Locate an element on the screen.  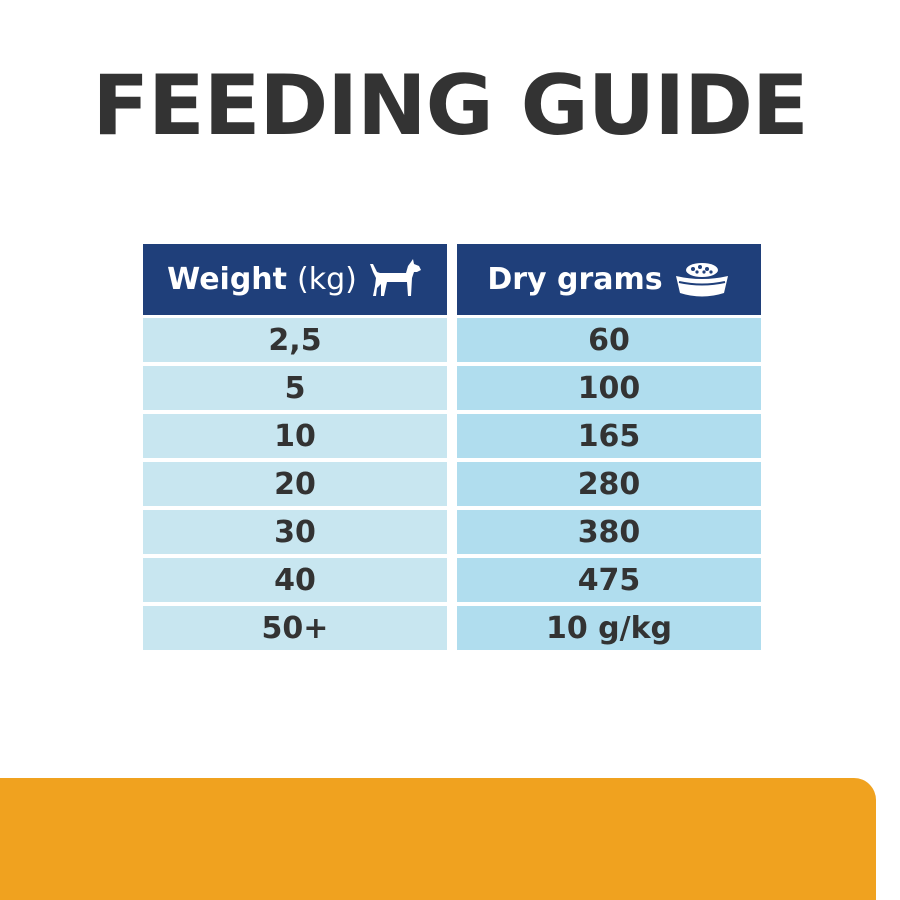
grams-cell: 100 is located at coordinates (609, 388).